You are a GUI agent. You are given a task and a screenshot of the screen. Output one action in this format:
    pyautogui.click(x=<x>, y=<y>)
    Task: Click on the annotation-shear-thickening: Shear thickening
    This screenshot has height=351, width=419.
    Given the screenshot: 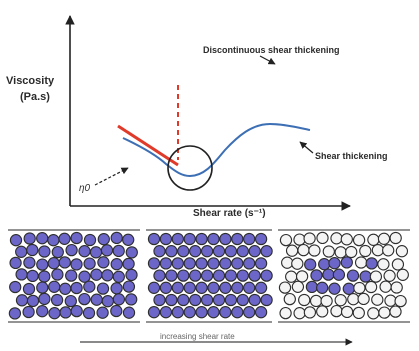 What is the action you would take?
    pyautogui.click(x=351, y=156)
    